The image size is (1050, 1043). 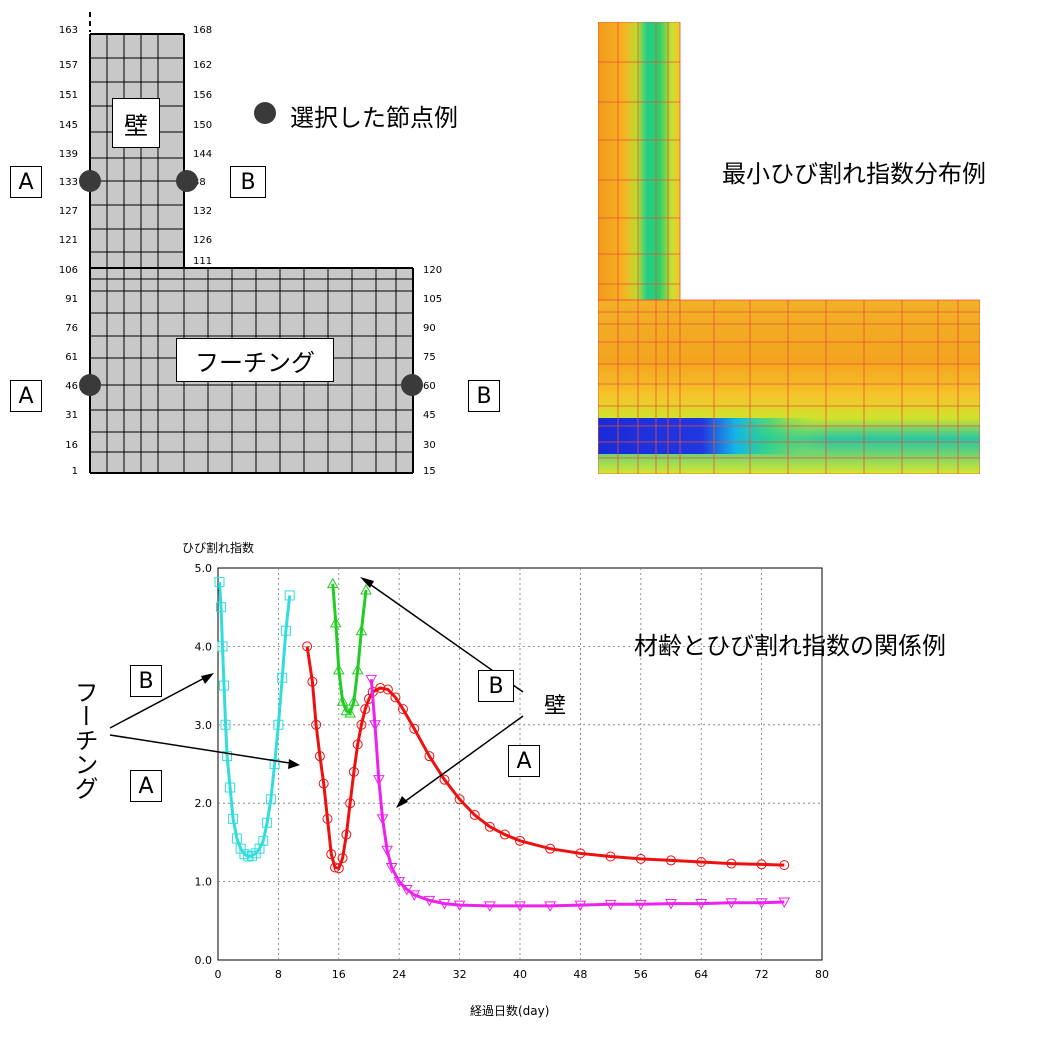 I want to click on x-tick-label: 32, so click(x=460, y=974).